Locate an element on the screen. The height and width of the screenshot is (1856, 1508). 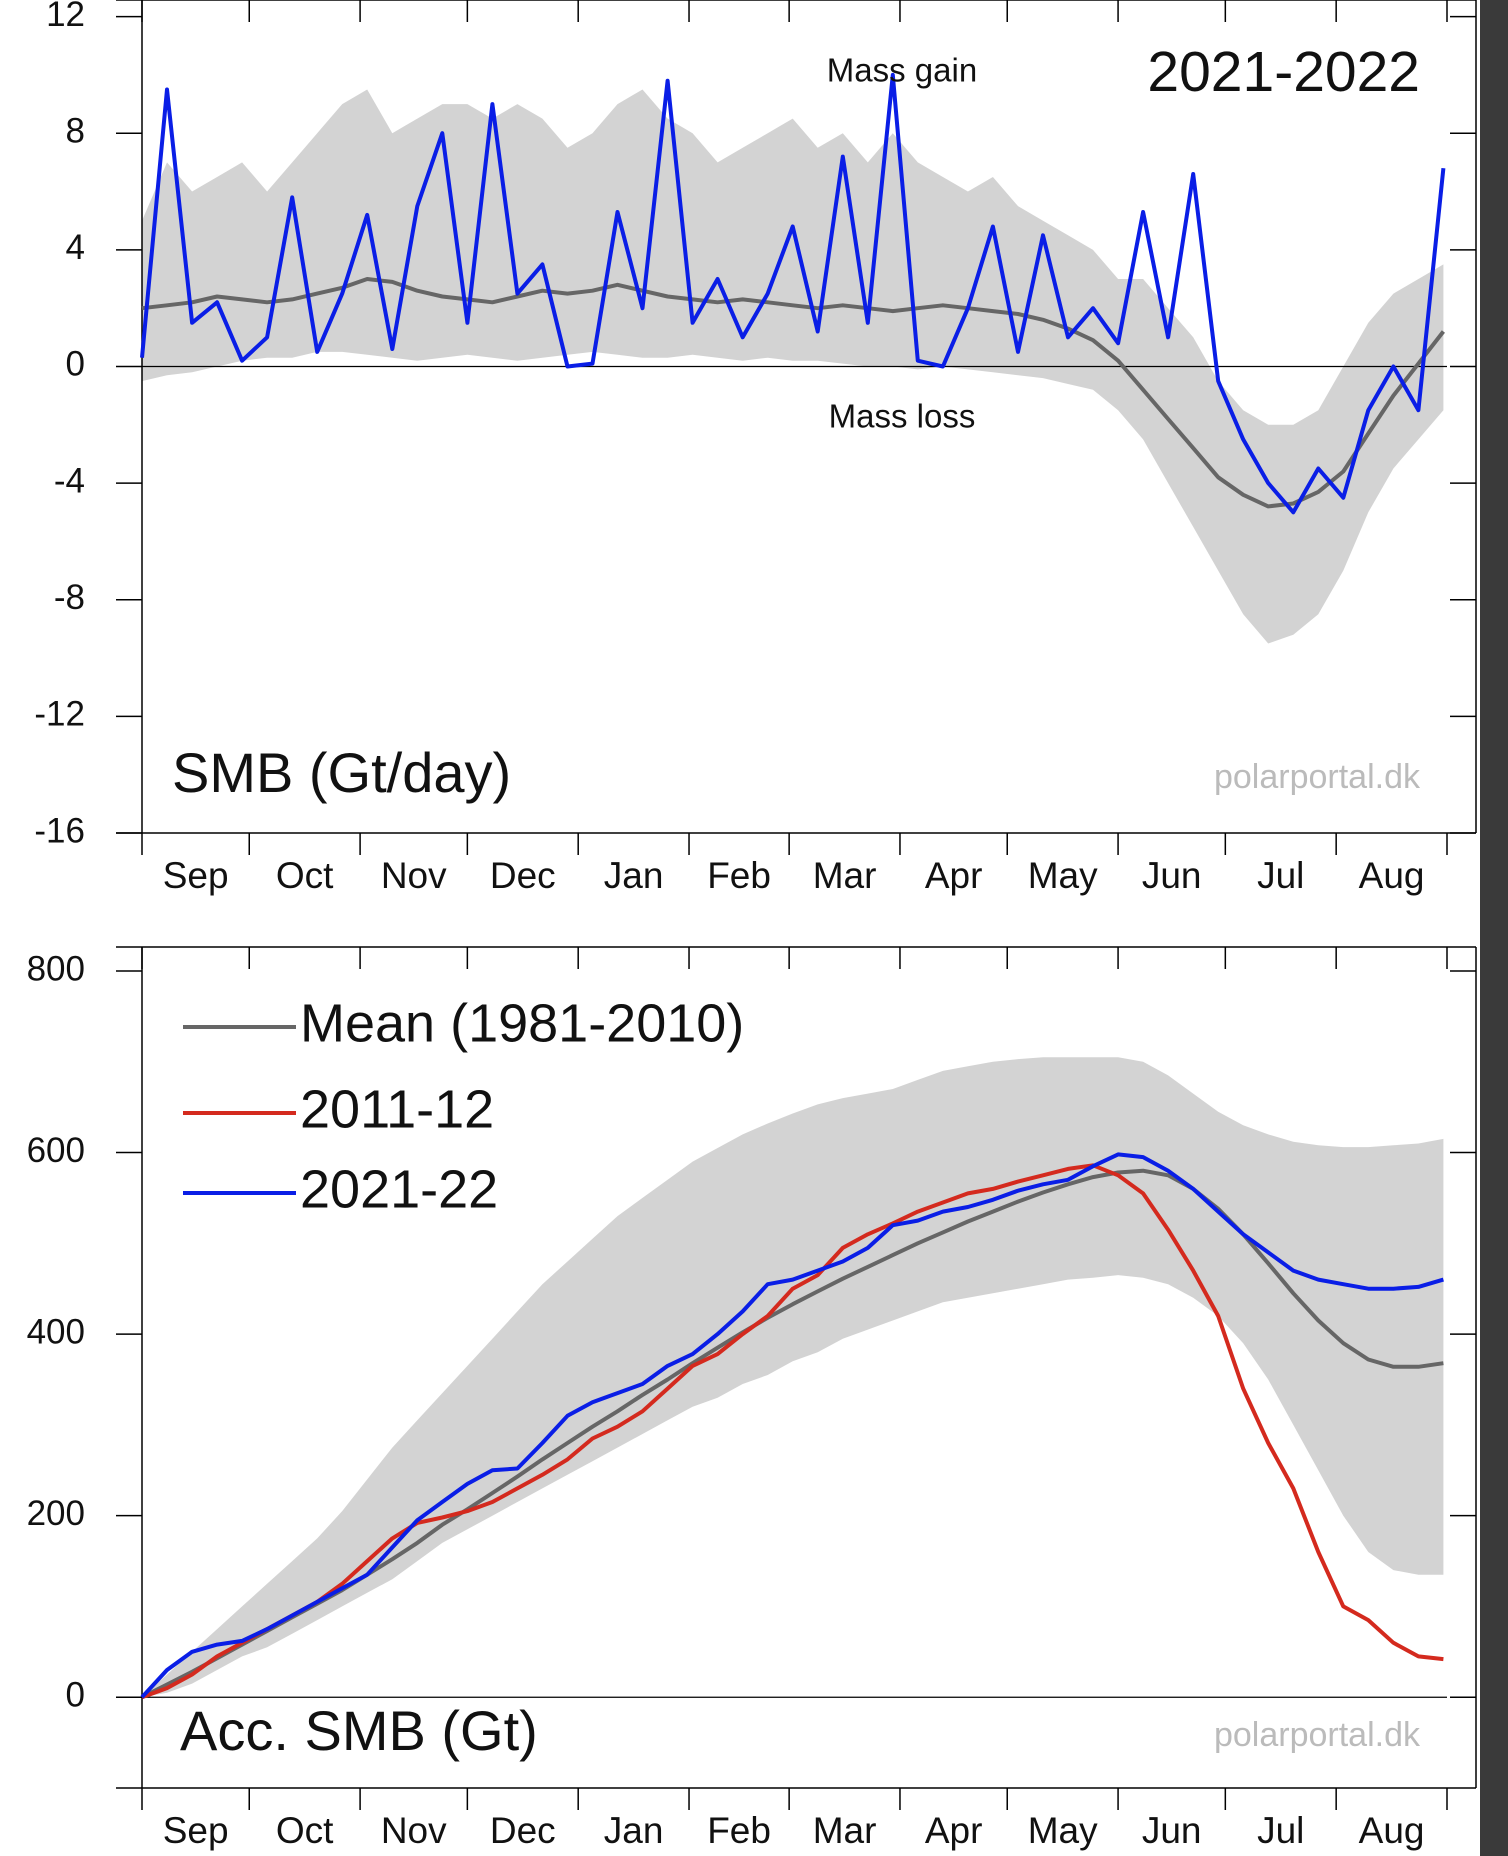
y-axis-label: Acc. SMB (Gt) is located at coordinates (359, 1730).